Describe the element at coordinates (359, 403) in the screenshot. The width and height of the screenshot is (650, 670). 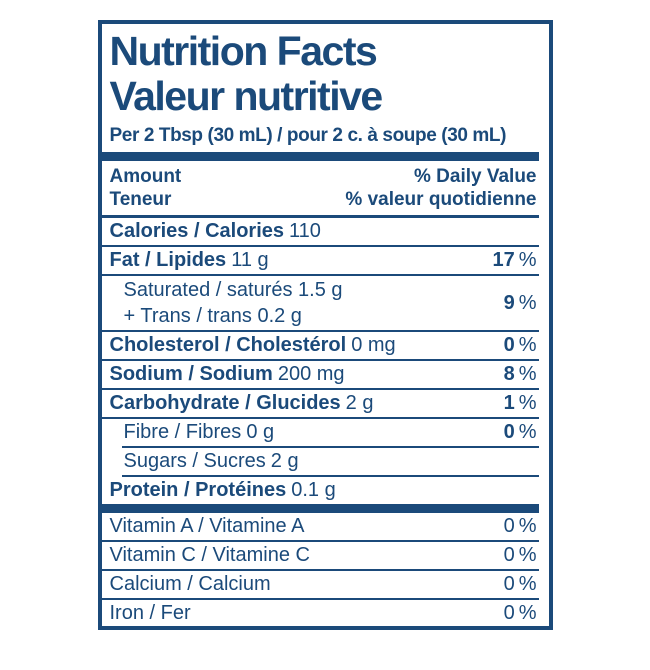
I see `carbohydrate-amount: 2 g` at that location.